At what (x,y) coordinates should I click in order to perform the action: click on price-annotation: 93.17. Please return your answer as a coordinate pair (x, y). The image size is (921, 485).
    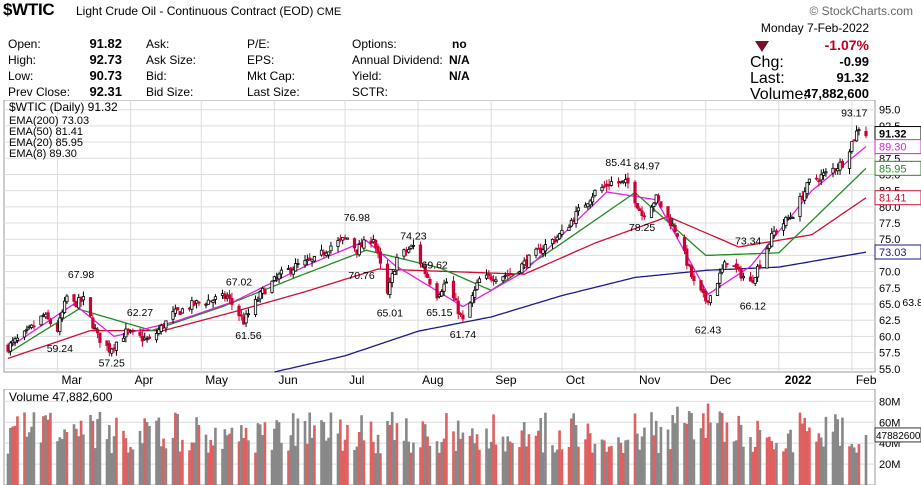
    Looking at the image, I should click on (854, 113).